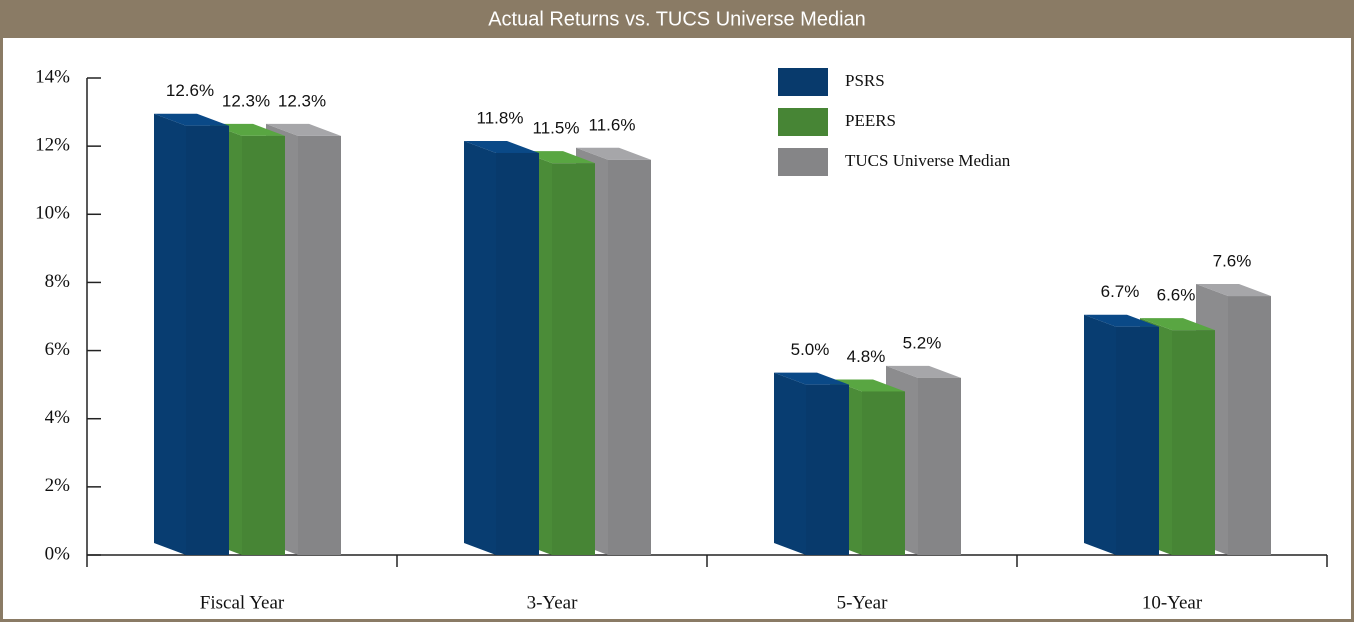 This screenshot has width=1354, height=622. What do you see at coordinates (1232, 261) in the screenshot?
I see `value-label: 7.6%` at bounding box center [1232, 261].